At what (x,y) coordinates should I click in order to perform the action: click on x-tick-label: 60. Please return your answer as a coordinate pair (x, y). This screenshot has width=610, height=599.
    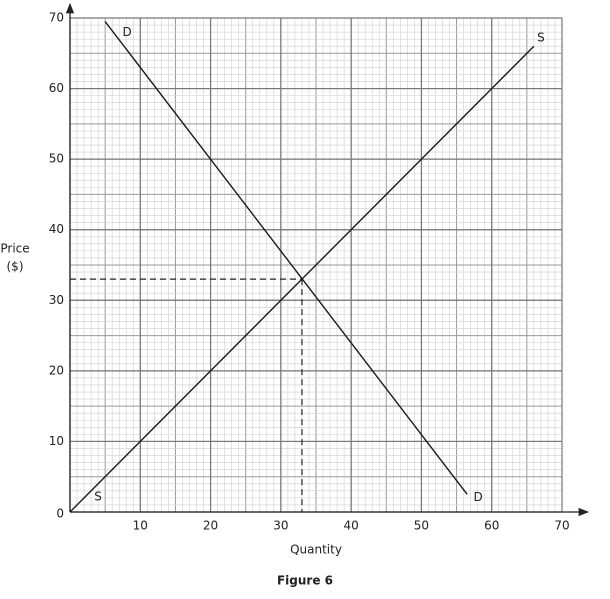
    Looking at the image, I should click on (491, 526).